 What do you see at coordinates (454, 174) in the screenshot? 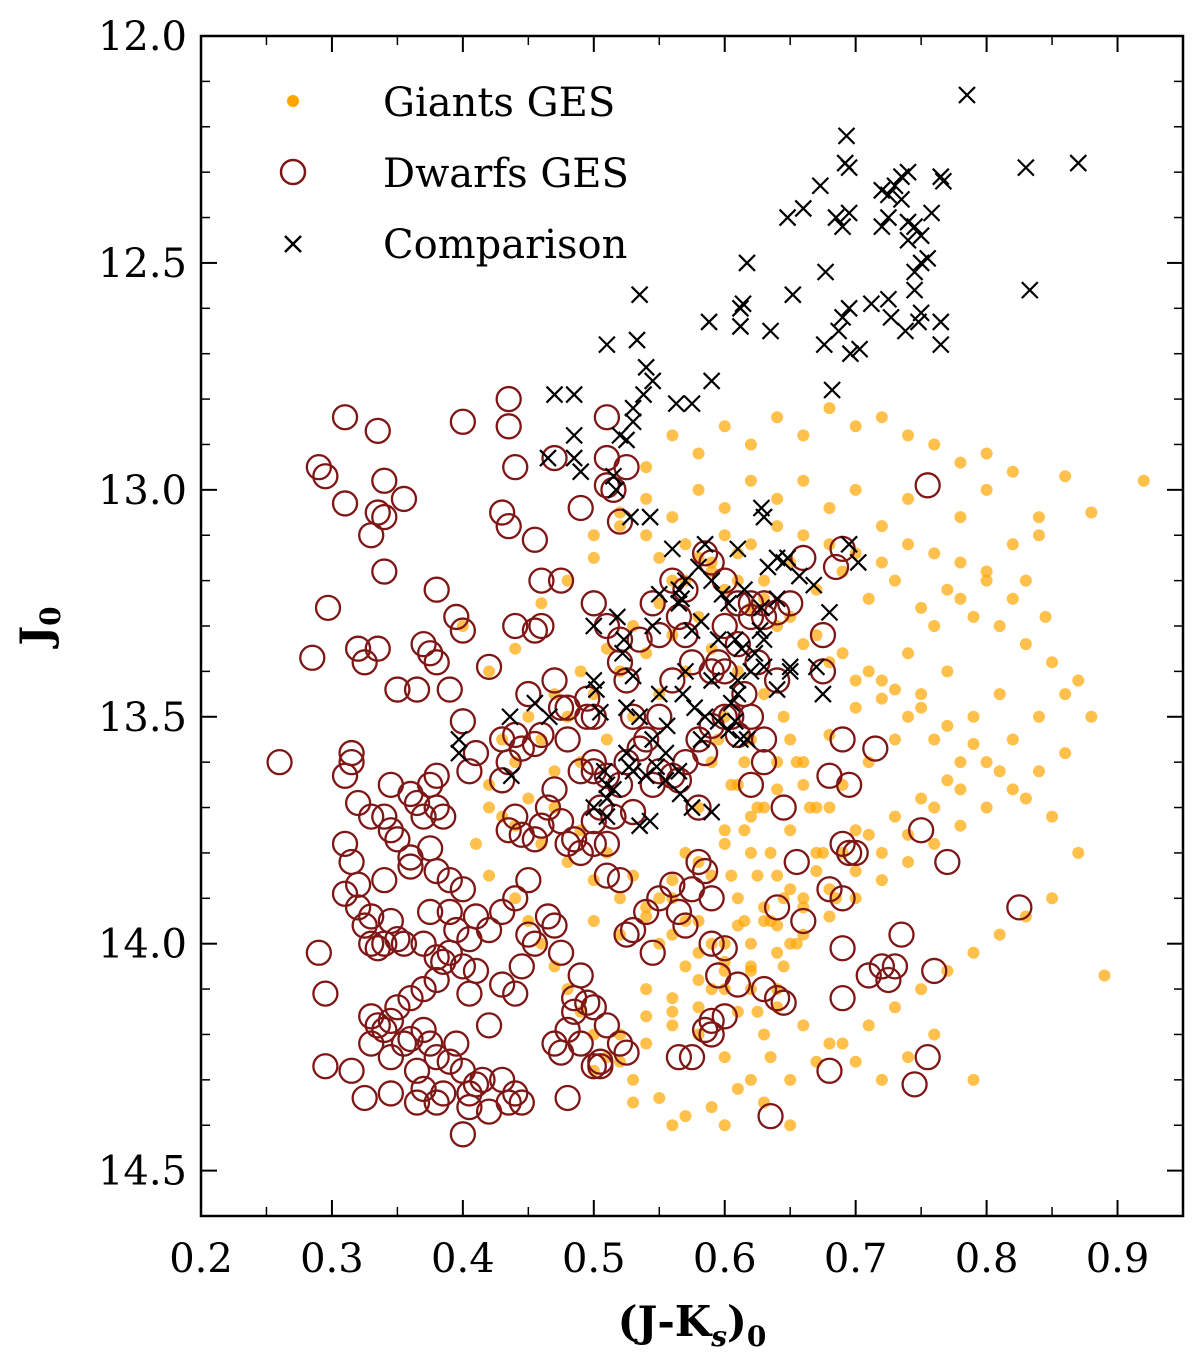
I see `legend: Giants GES Dwarfs GES Comparison` at bounding box center [454, 174].